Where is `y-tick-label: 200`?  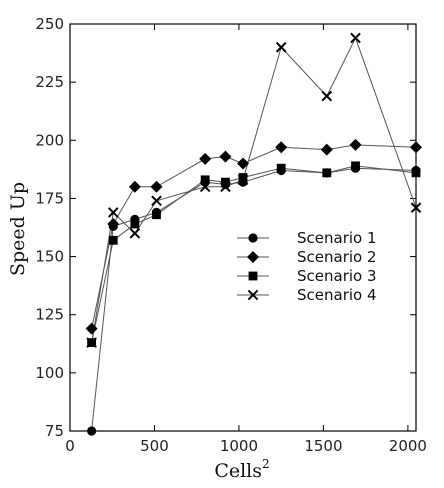 y-tick-label: 200 is located at coordinates (49, 140).